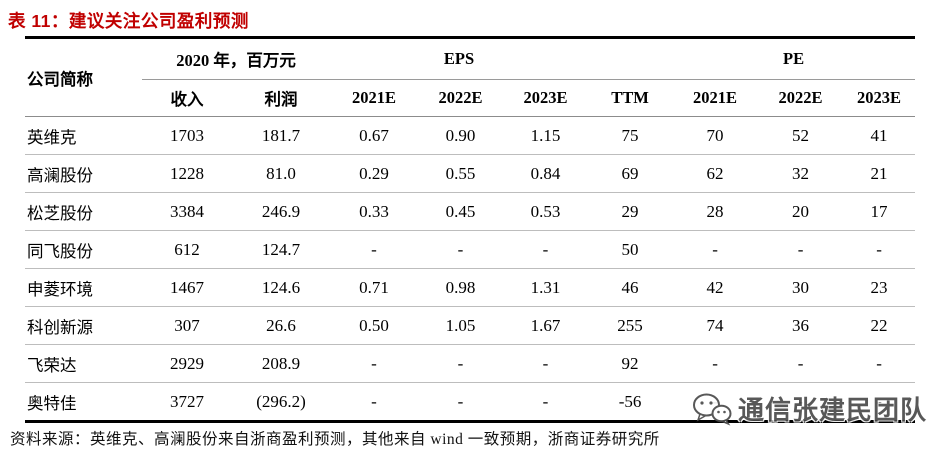  Describe the element at coordinates (281, 135) in the screenshot. I see `value-cell: 181.7` at that location.